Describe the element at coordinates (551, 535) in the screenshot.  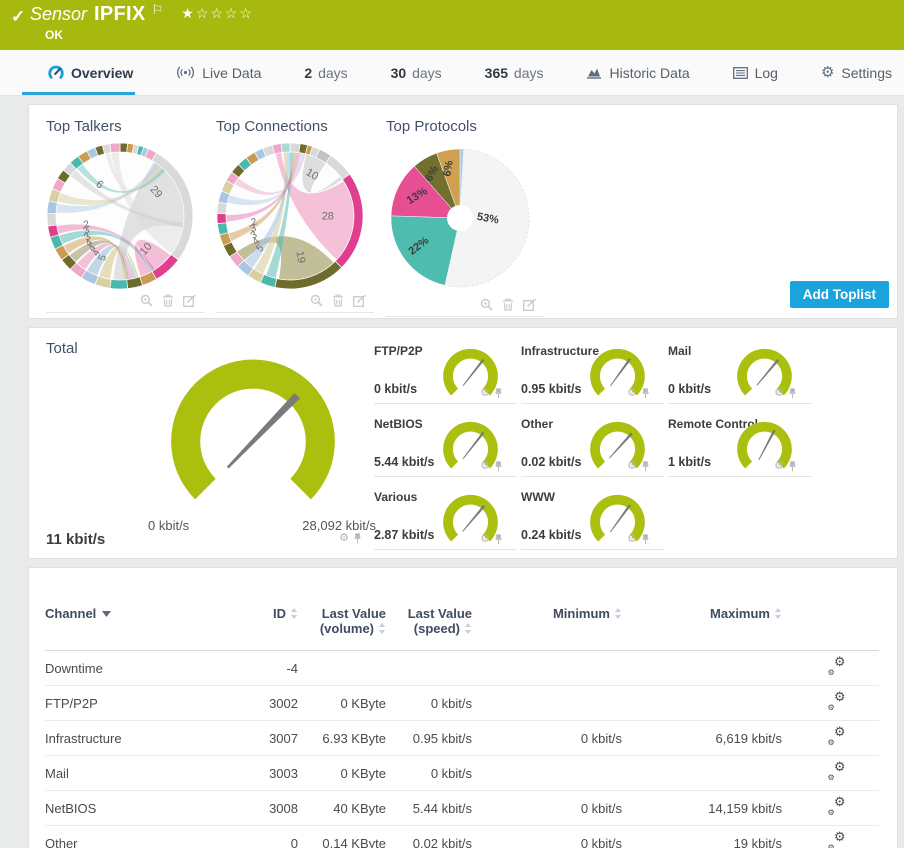
I see `gauge-channel-value: 0.24 kbit/s` at that location.